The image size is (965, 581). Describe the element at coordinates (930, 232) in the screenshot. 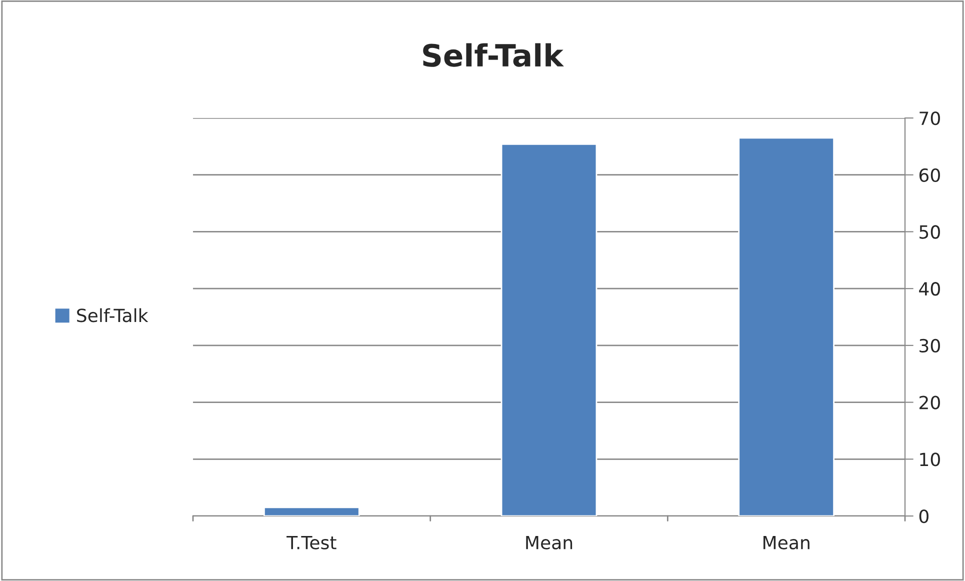

I see `y-tick-label: 50` at that location.